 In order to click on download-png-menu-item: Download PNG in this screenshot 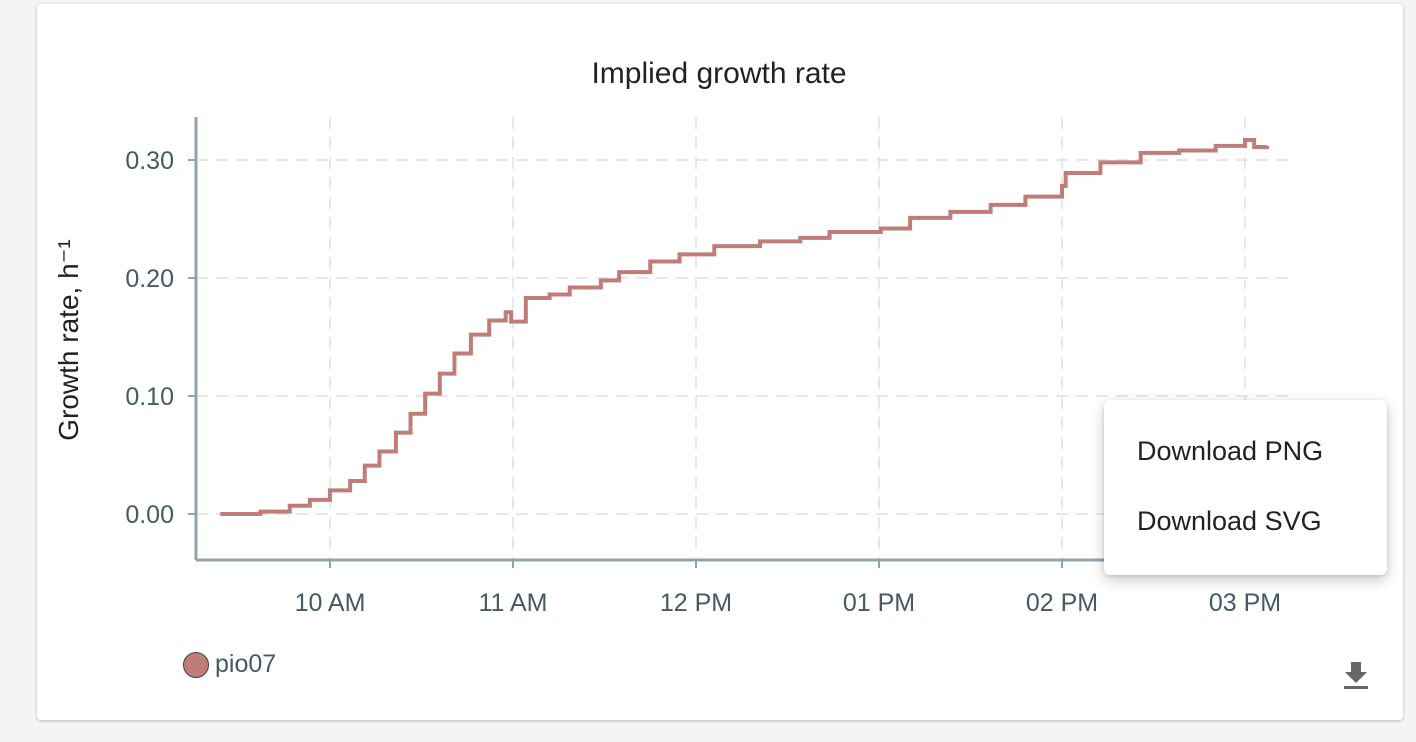, I will do `click(1230, 451)`.